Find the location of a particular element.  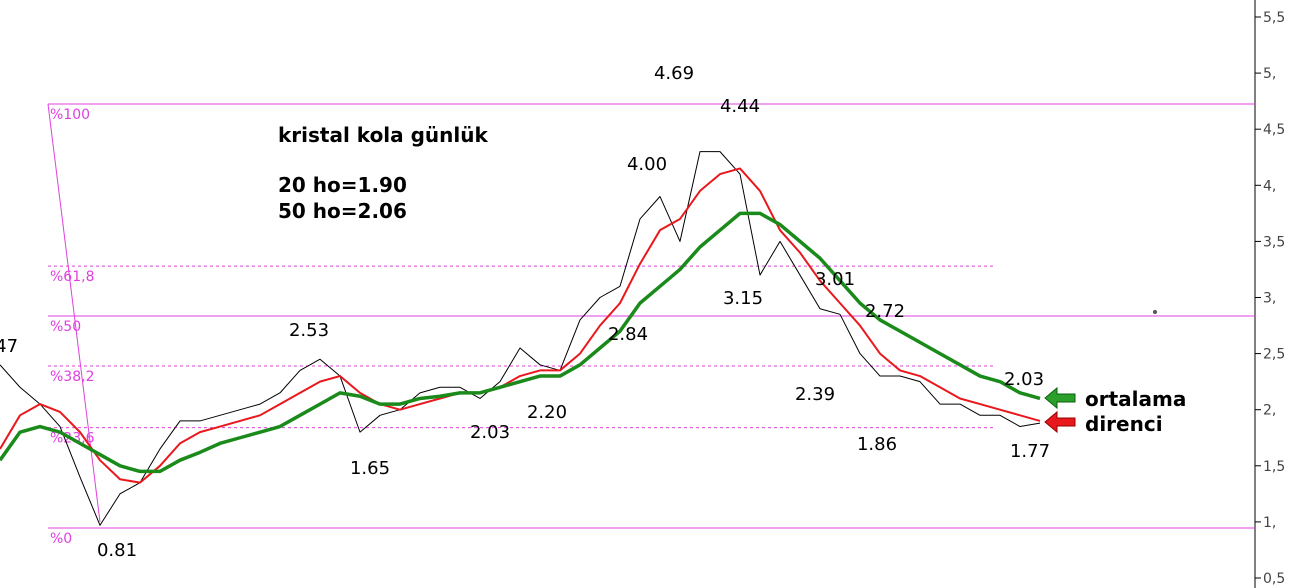

y-tick-label: 5, is located at coordinates (1269, 74).